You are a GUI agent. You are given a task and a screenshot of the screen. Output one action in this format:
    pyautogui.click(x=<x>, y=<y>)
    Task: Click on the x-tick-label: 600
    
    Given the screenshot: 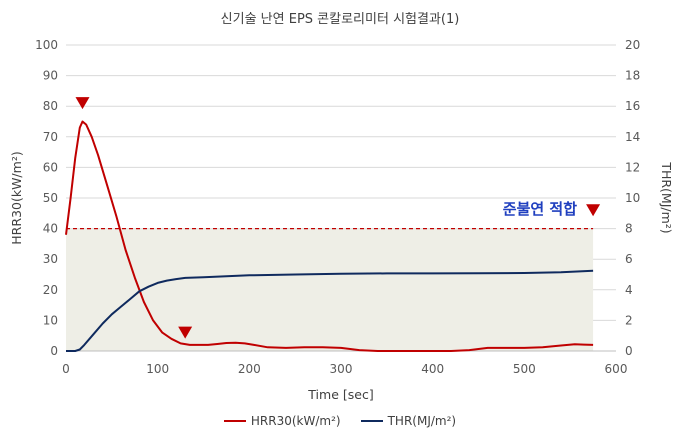 What is the action you would take?
    pyautogui.click(x=616, y=369)
    